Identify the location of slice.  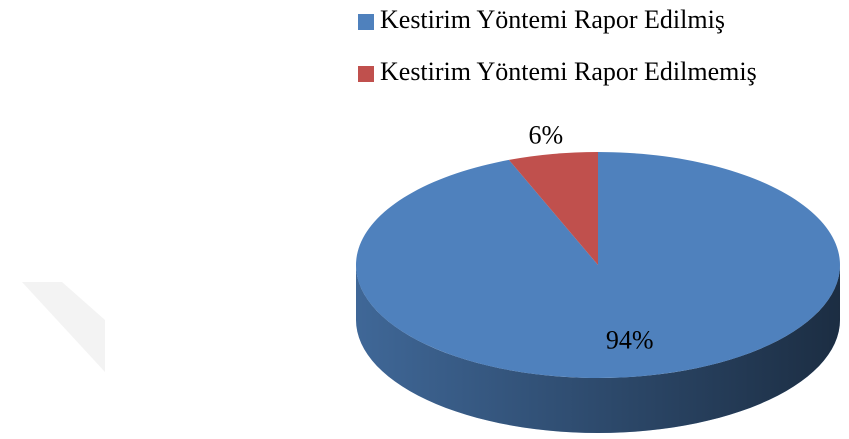
(553, 208).